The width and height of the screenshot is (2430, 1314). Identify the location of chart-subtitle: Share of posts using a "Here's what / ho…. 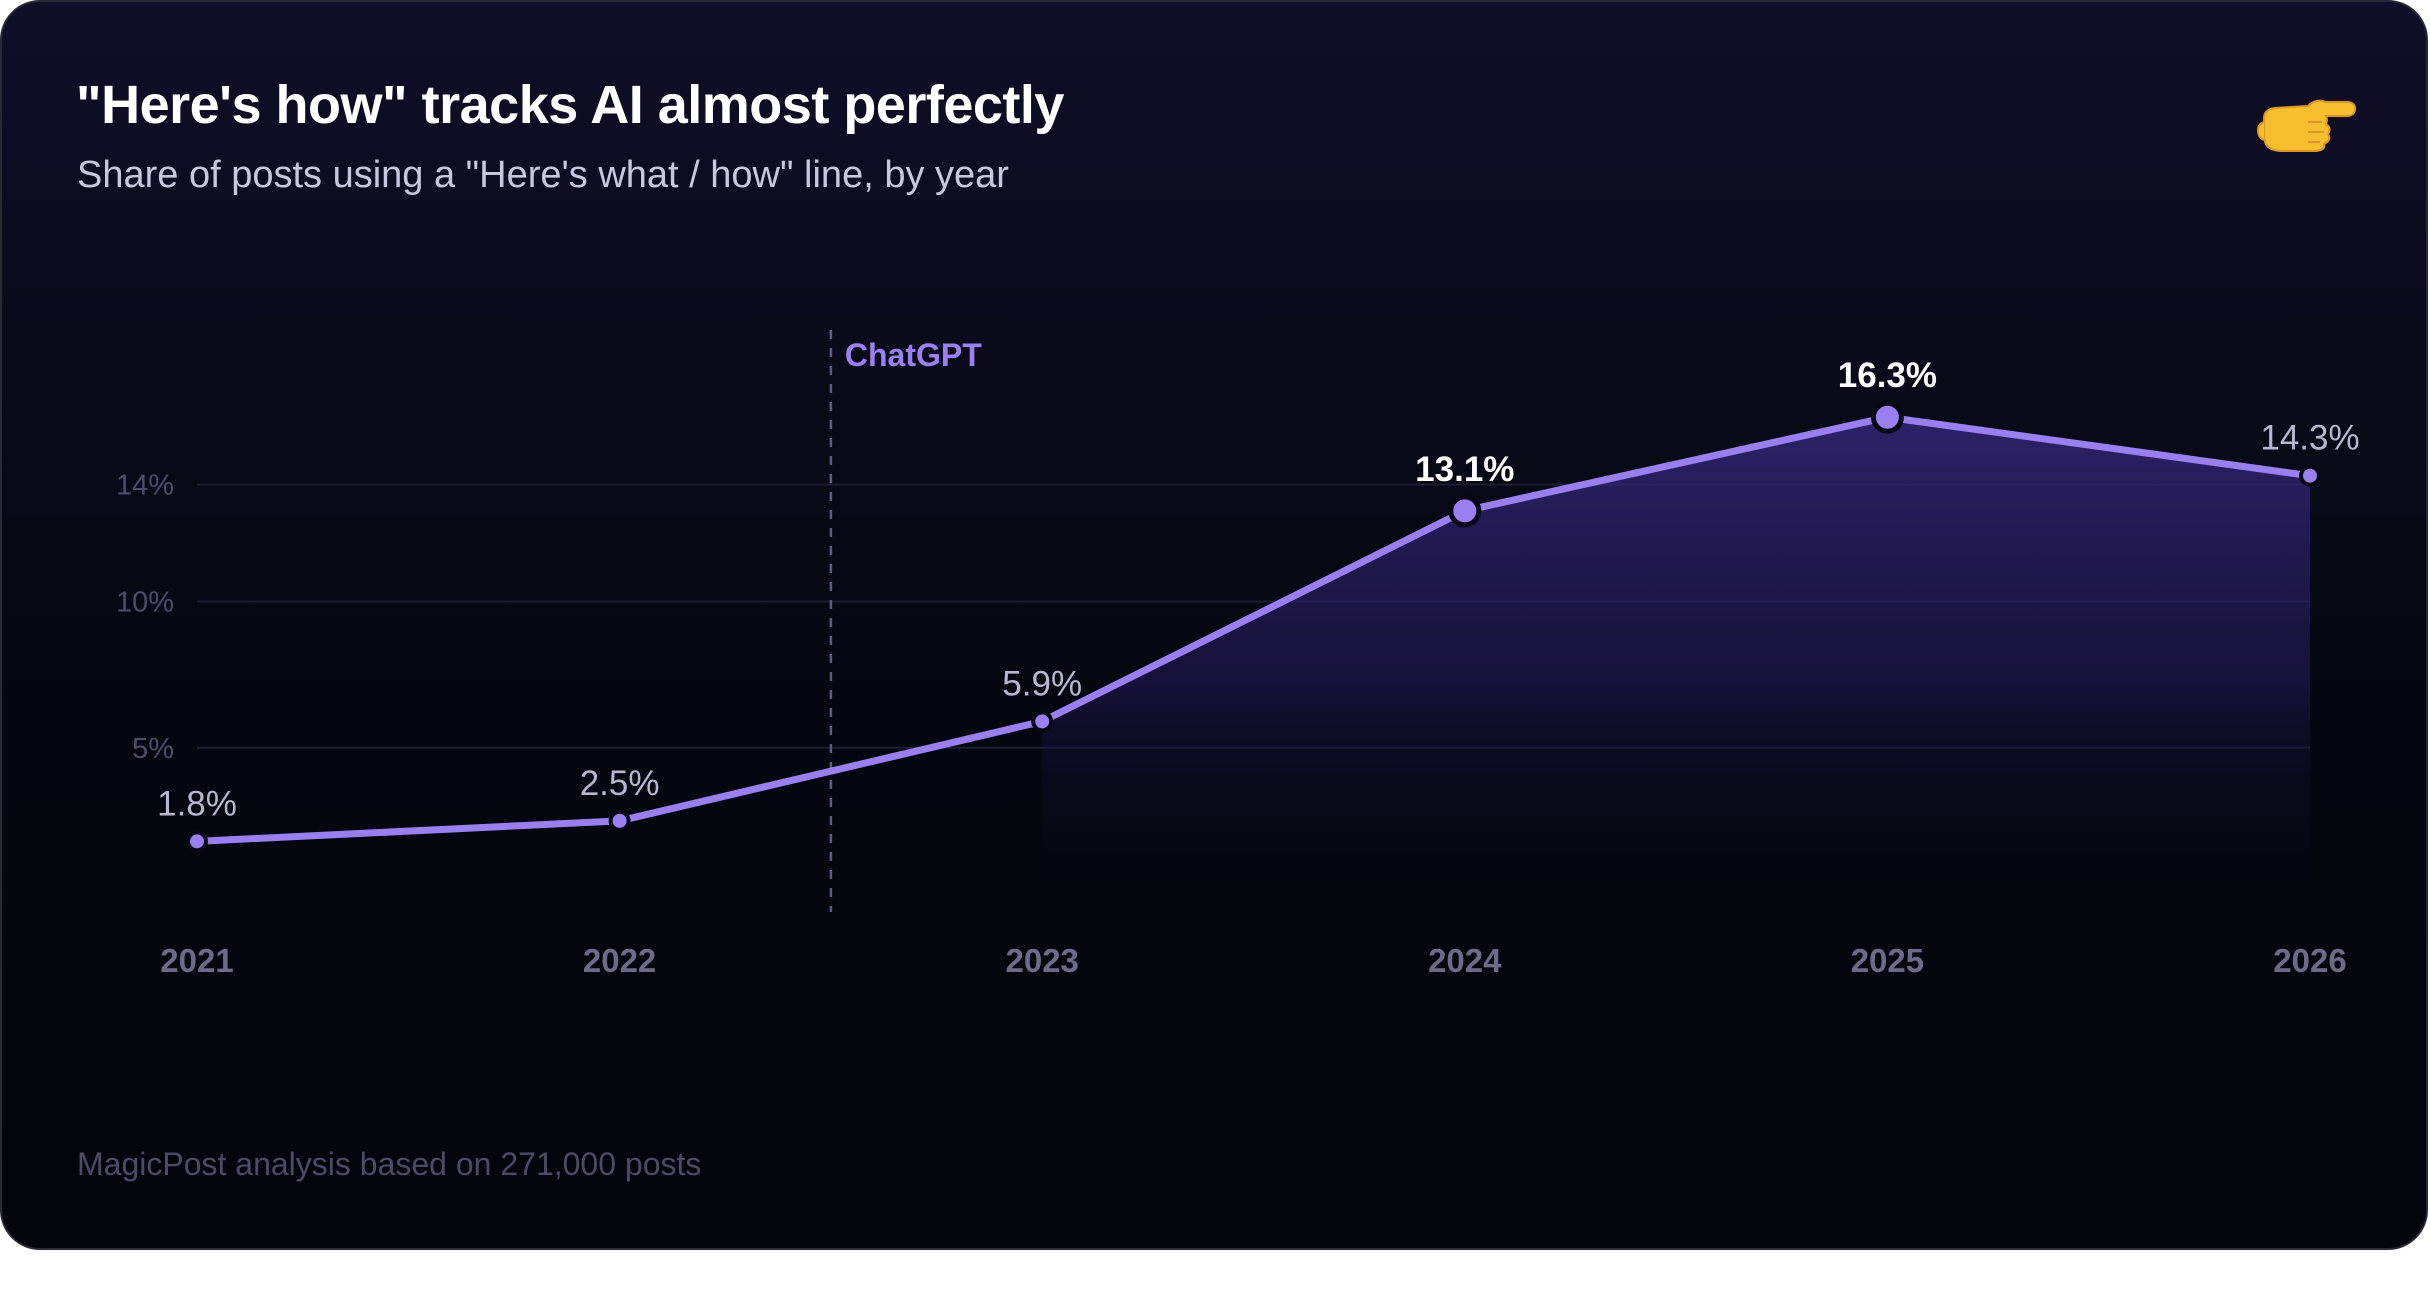
(543, 175).